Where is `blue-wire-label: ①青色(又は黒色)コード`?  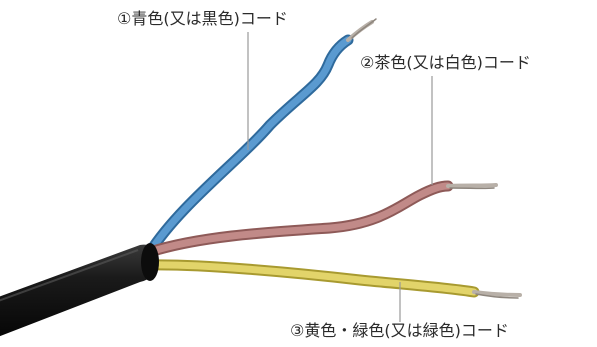 blue-wire-label: ①青色(又は黒色)コード is located at coordinates (202, 18).